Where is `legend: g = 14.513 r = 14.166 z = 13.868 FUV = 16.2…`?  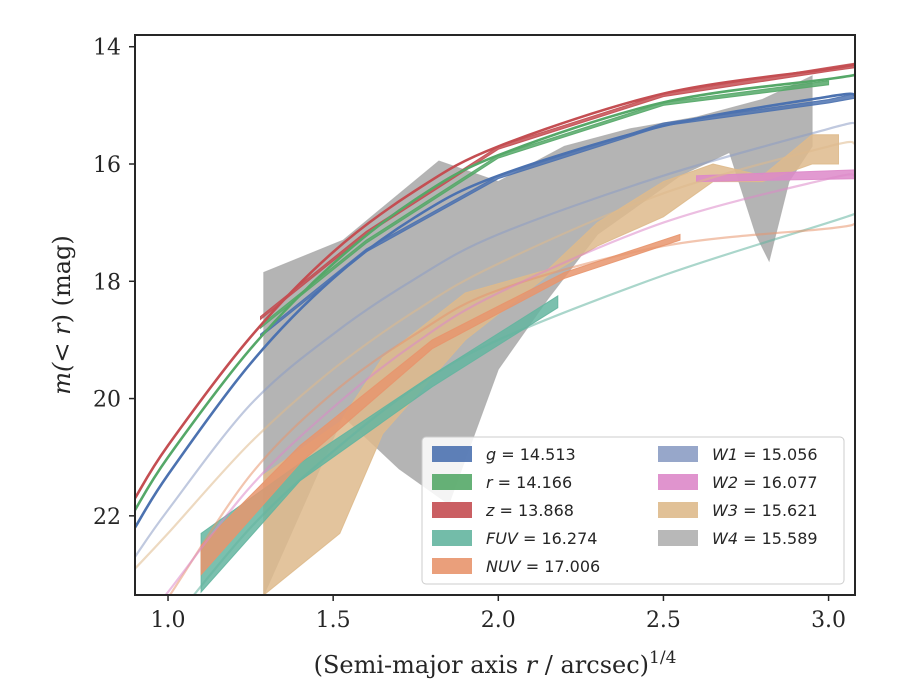
legend: g = 14.513 r = 14.166 z = 13.868 FUV = 16.2… is located at coordinates (633, 510).